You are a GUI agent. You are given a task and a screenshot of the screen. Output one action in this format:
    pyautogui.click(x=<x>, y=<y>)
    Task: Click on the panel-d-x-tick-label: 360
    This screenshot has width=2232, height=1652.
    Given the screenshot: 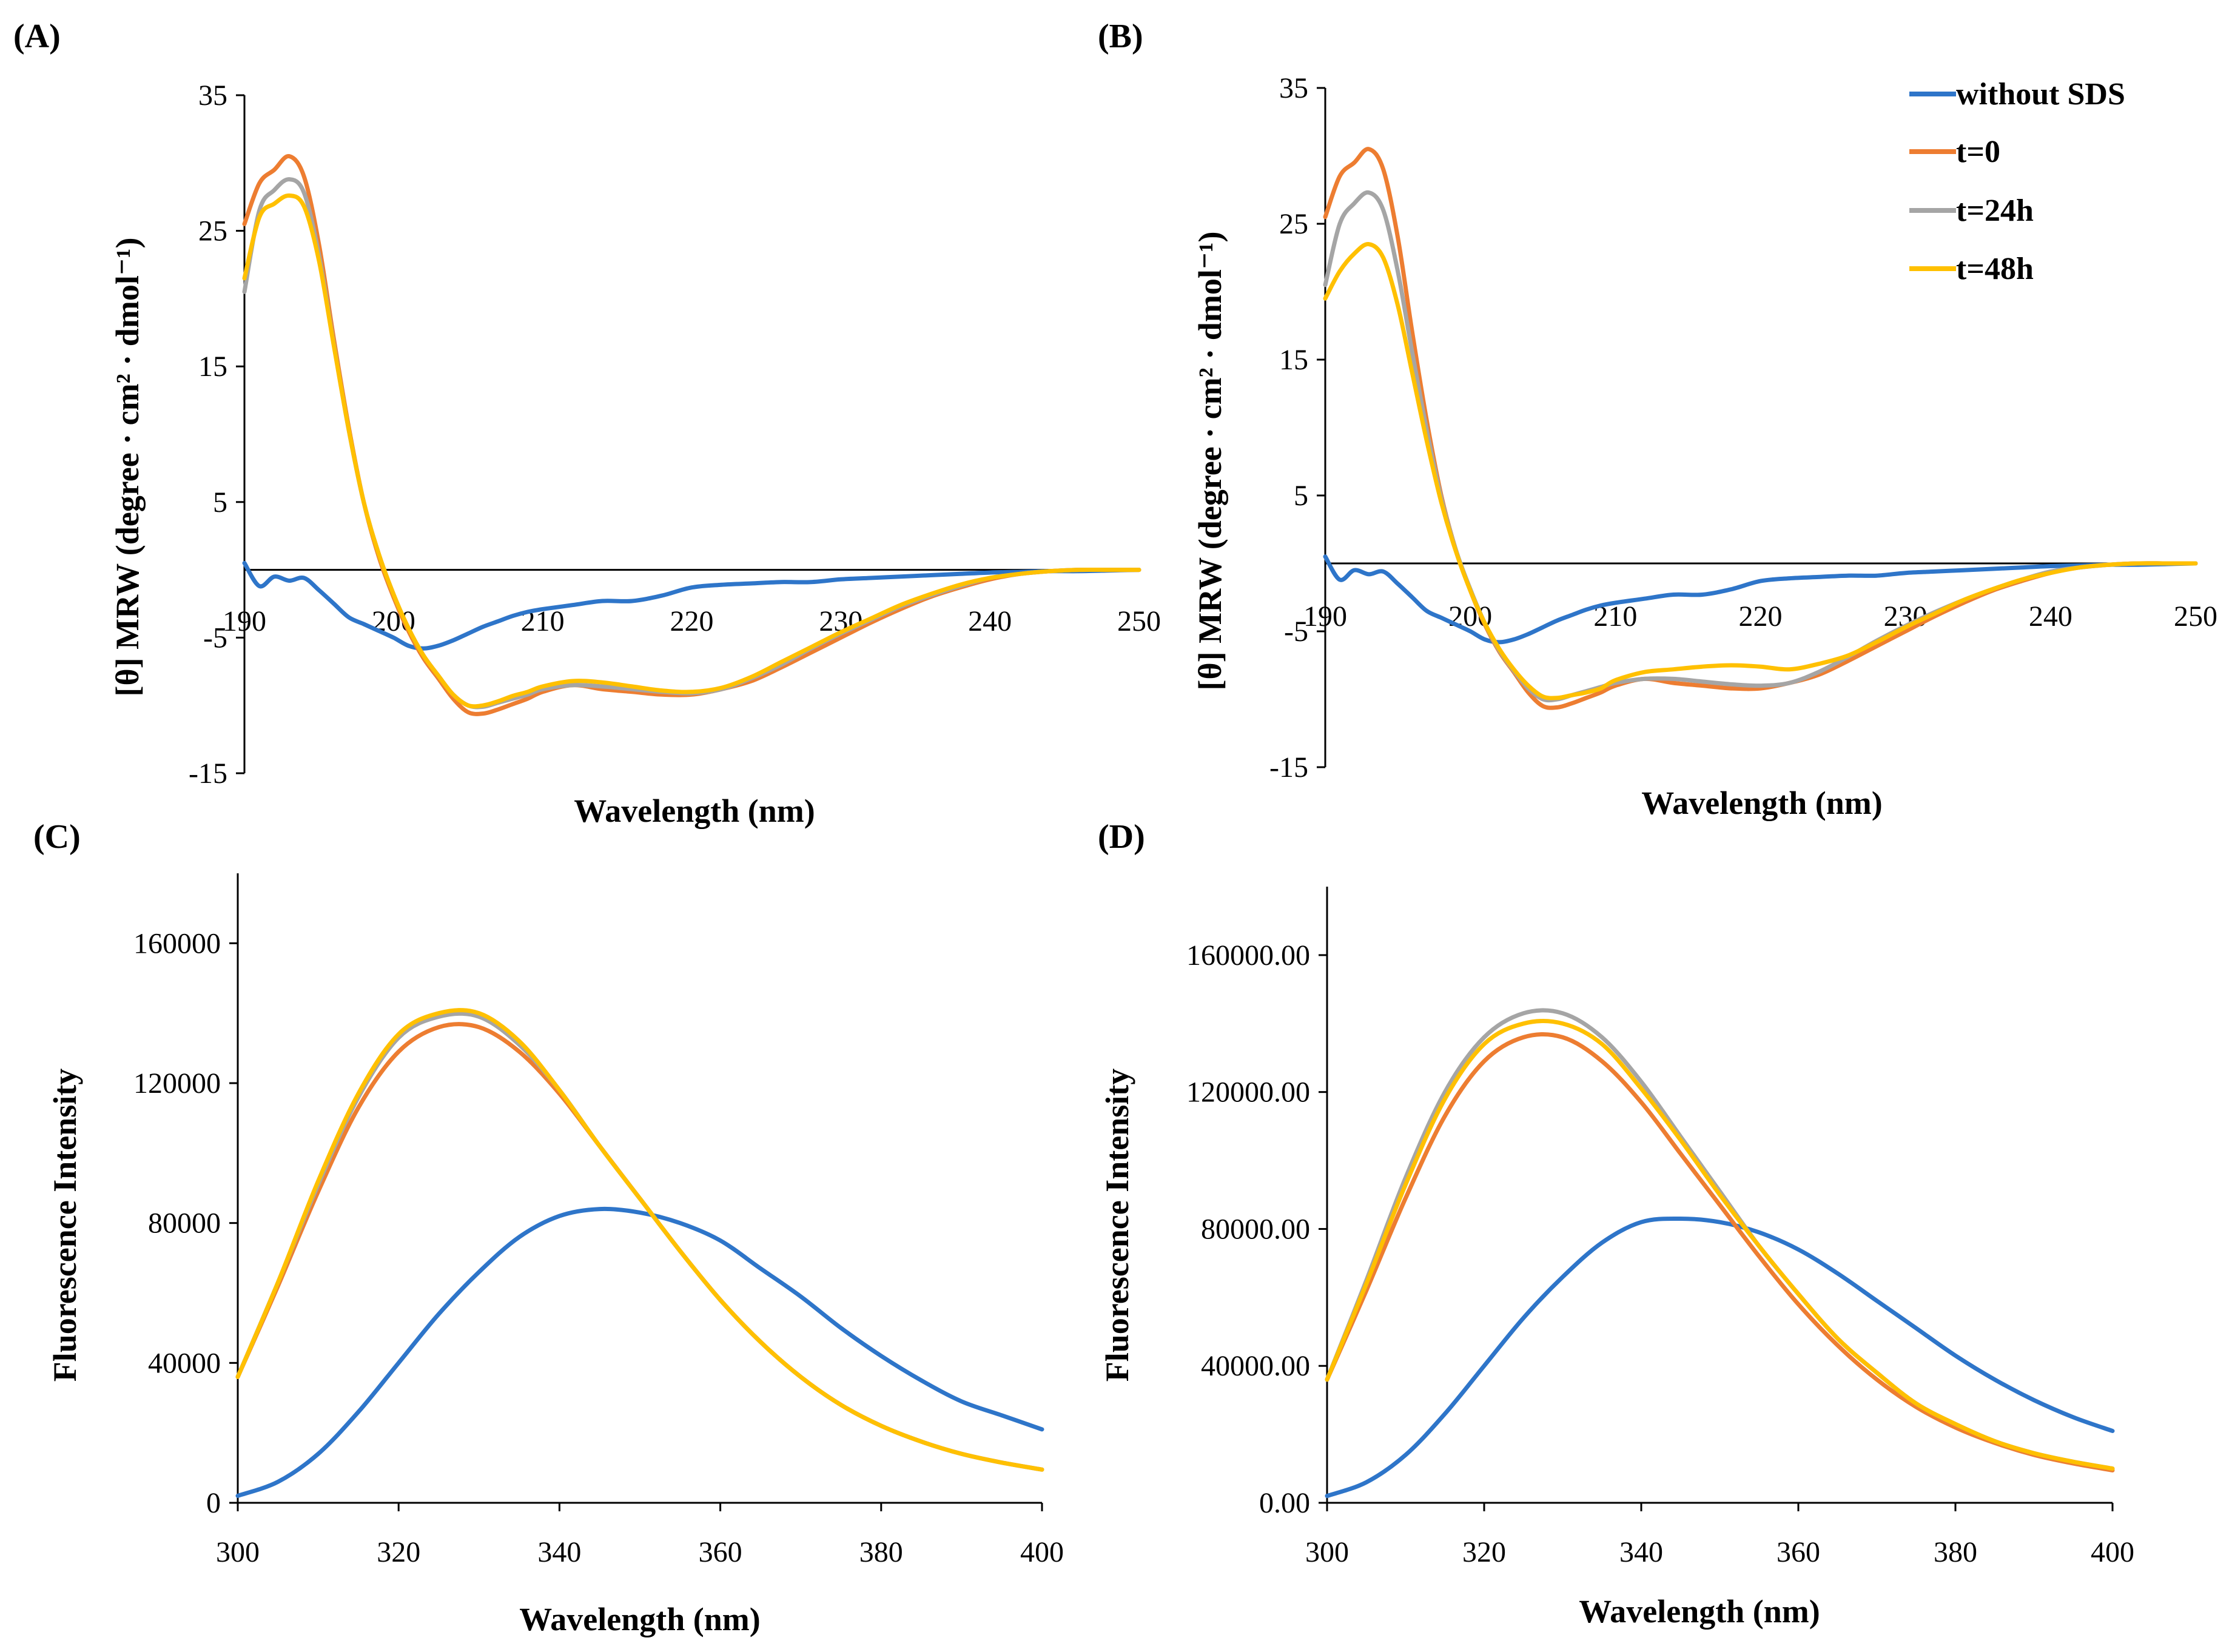 What is the action you would take?
    pyautogui.click(x=1799, y=1552)
    